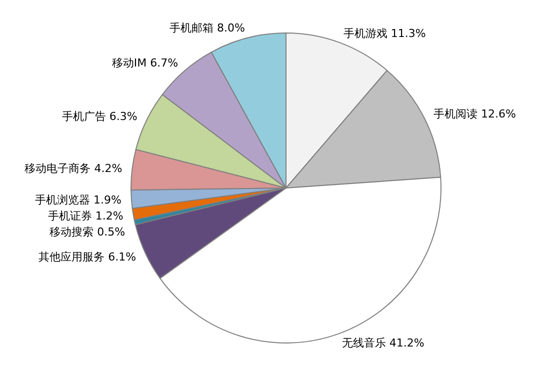 The width and height of the screenshot is (536, 370). What do you see at coordinates (384, 33) in the screenshot?
I see `slice-label: 手机游戏 11.3%` at bounding box center [384, 33].